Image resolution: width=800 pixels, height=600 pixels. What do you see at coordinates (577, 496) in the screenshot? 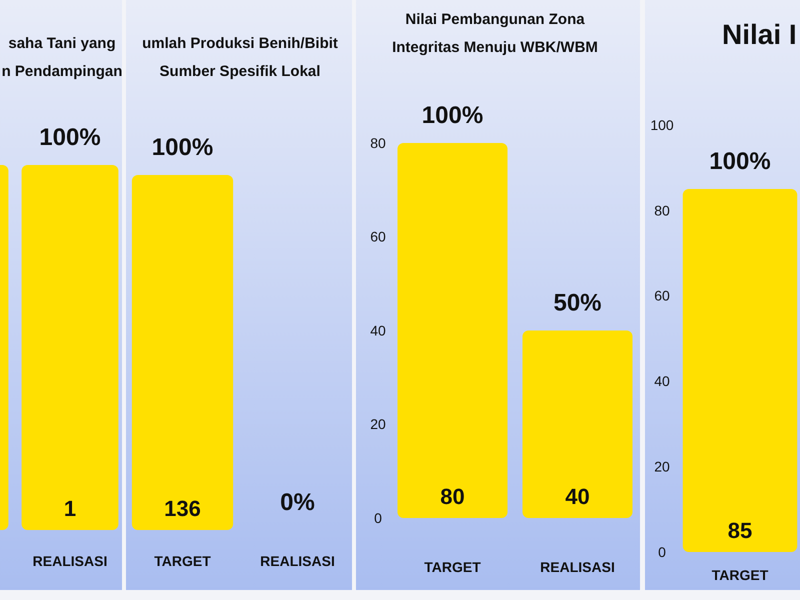
I see `data-label: 40` at bounding box center [577, 496].